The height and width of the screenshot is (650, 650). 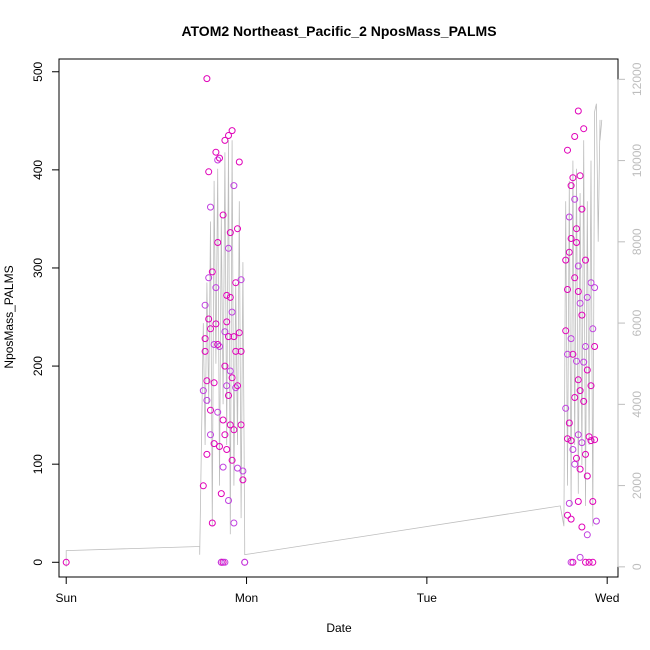 What do you see at coordinates (339, 628) in the screenshot?
I see `x-axis-label: Date` at bounding box center [339, 628].